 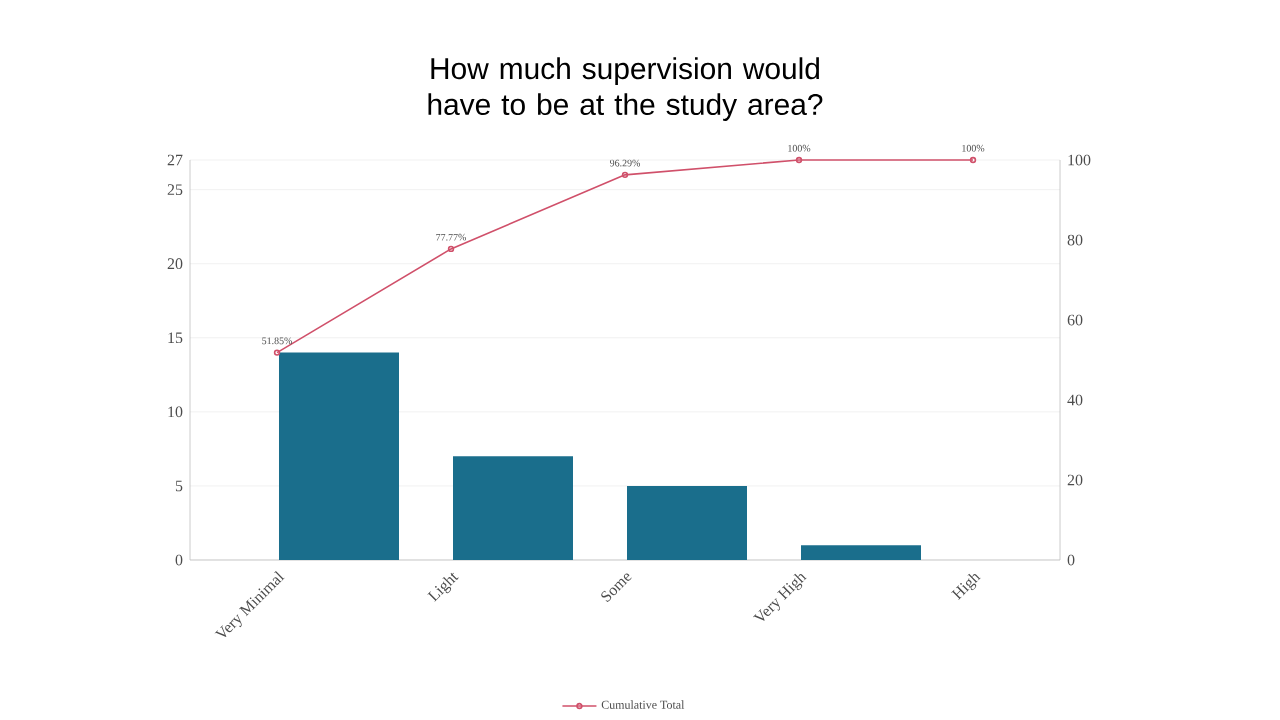 What do you see at coordinates (625, 89) in the screenshot?
I see `chart-title: How much supervision would have to be at the study area?` at bounding box center [625, 89].